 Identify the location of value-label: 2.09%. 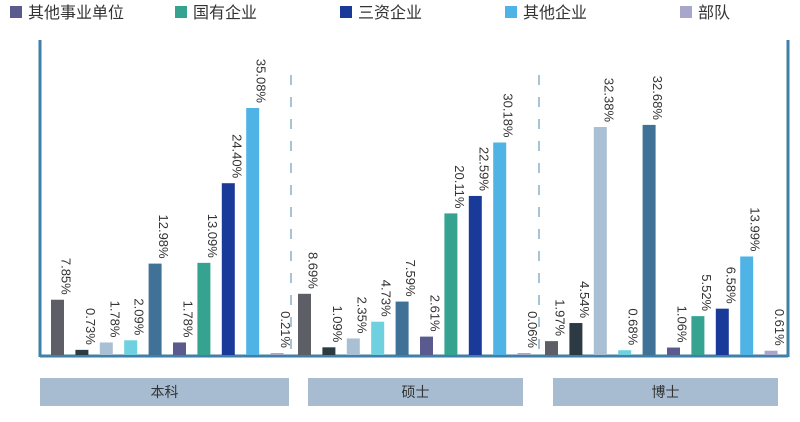
(139, 316).